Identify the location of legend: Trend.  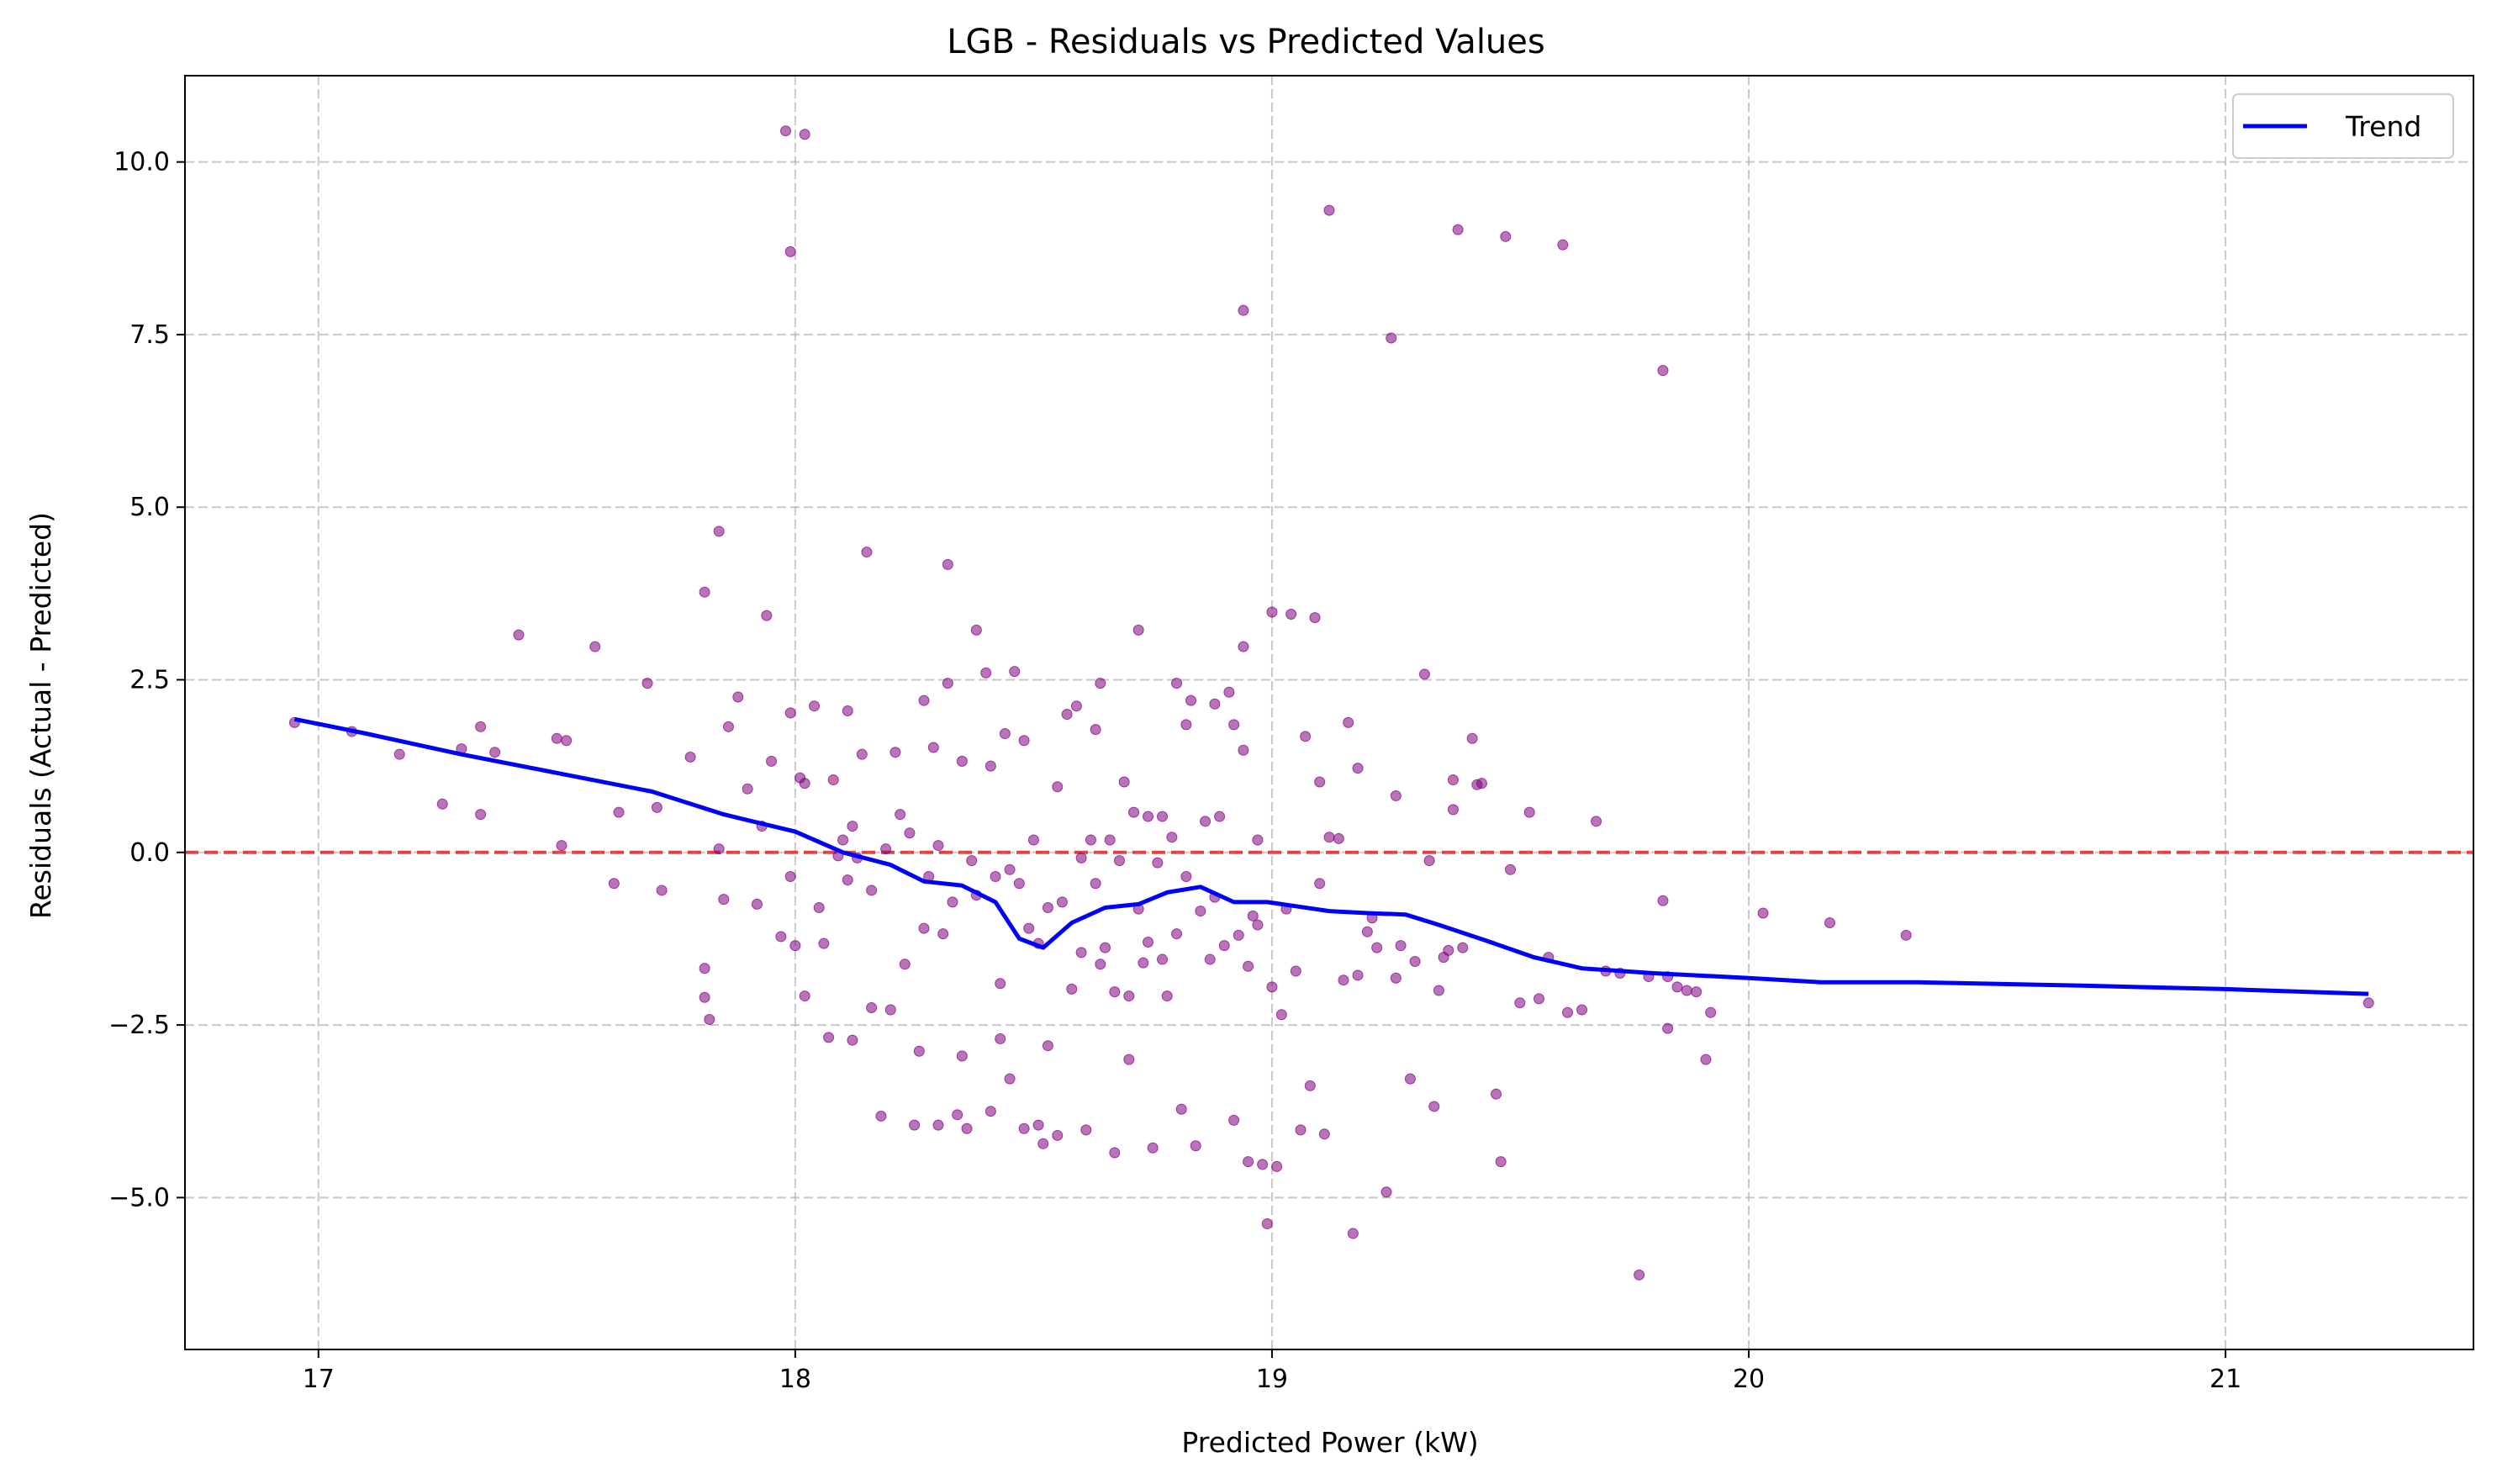
(2343, 126).